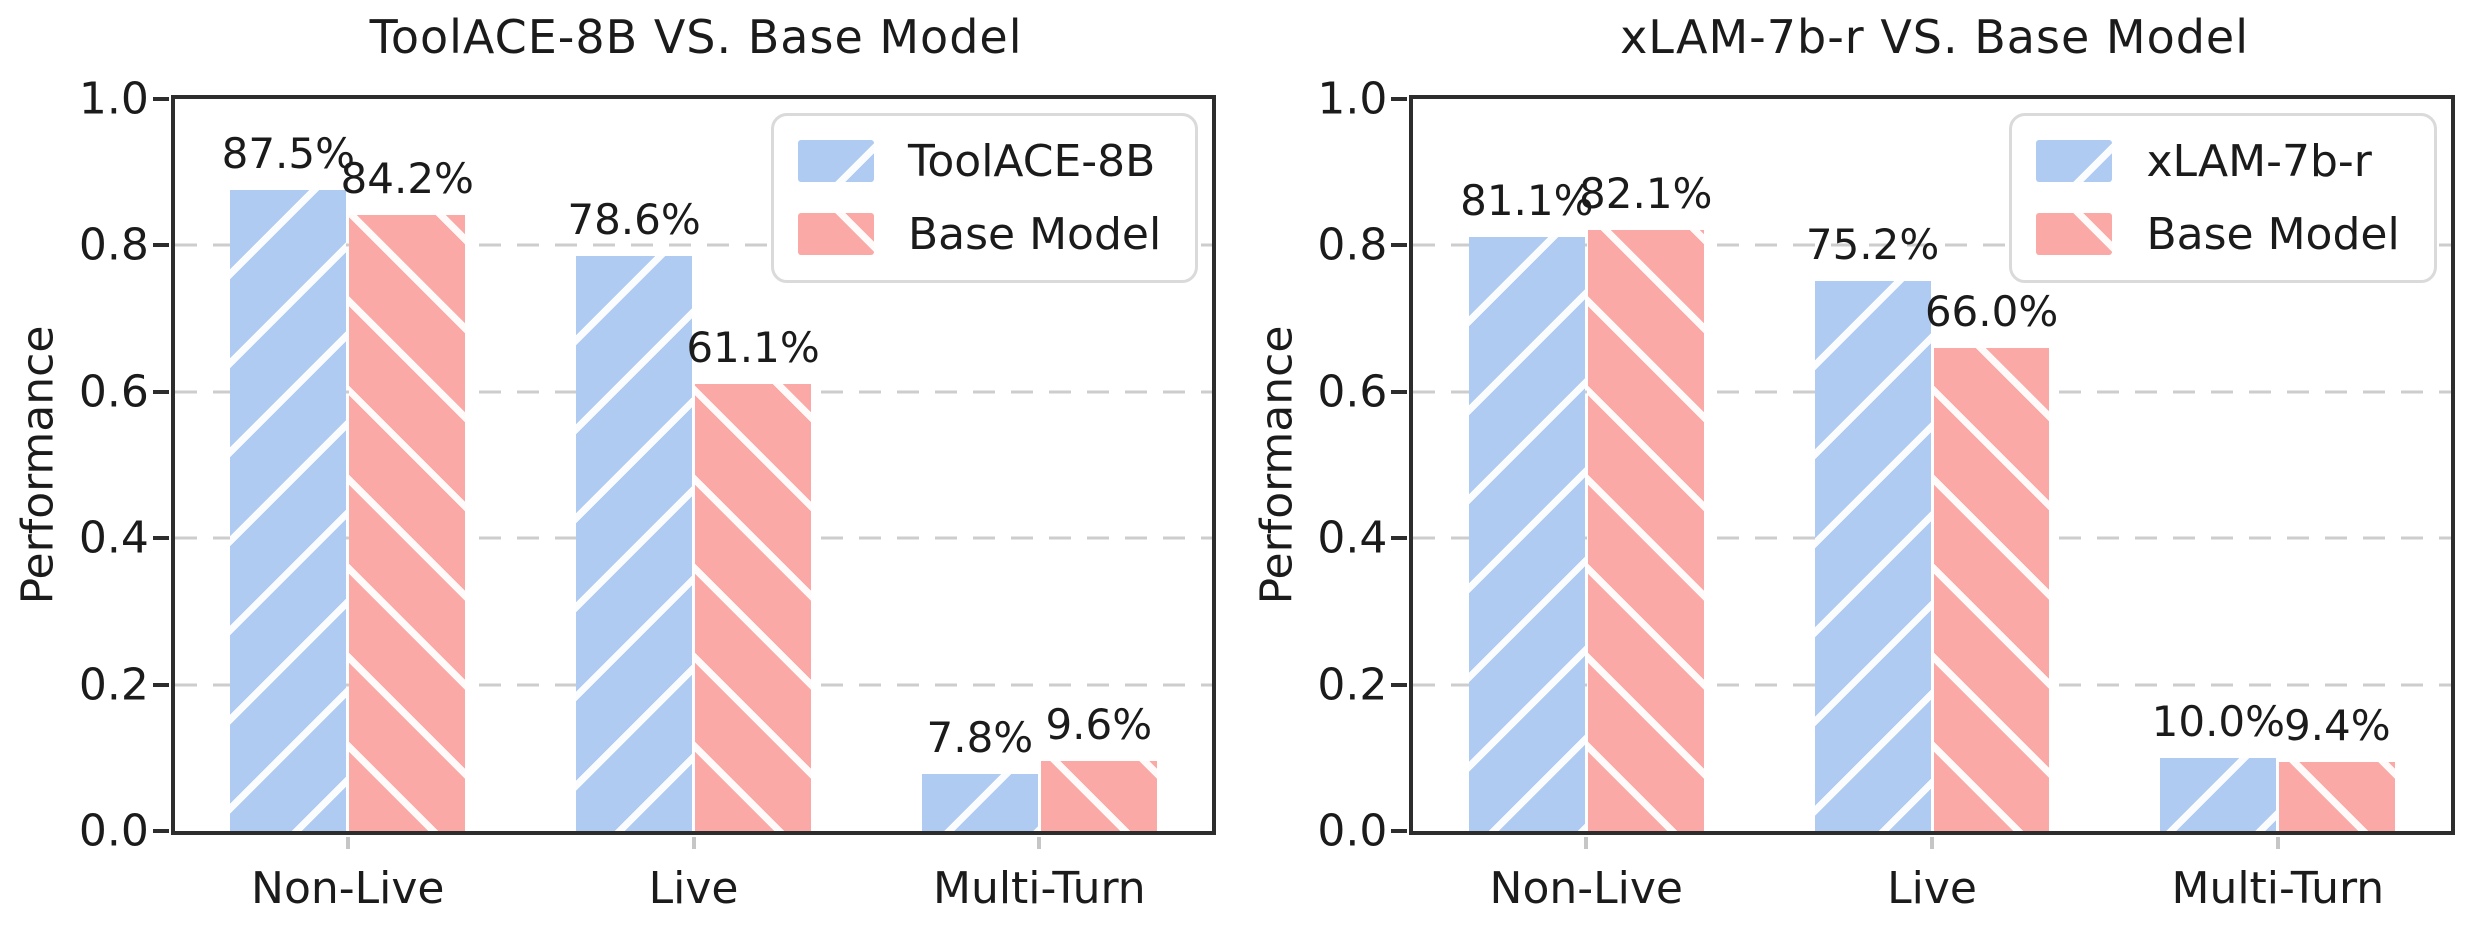 Image resolution: width=2477 pixels, height=949 pixels. Describe the element at coordinates (696, 37) in the screenshot. I see `chart-title: ToolACE-8B VS. Base Model` at that location.